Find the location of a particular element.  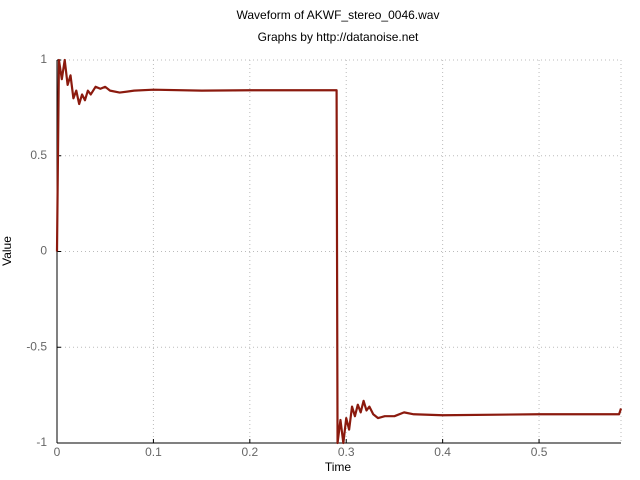

x-tick-label: 0.4 is located at coordinates (442, 452).